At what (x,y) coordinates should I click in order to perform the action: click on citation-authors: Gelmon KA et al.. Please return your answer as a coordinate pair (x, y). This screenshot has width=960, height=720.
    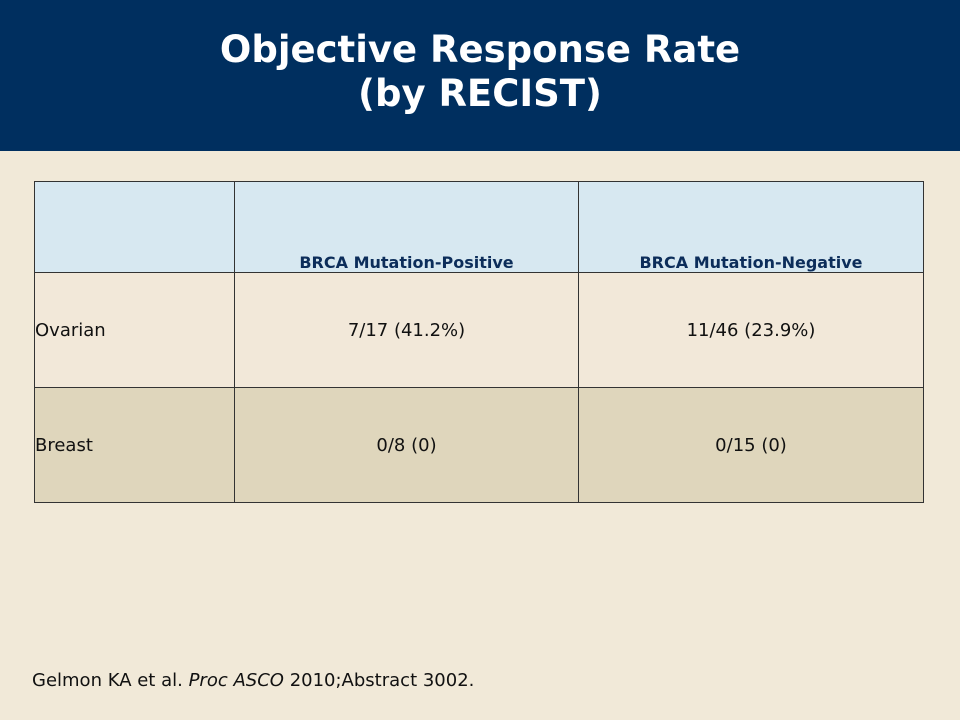
    Looking at the image, I should click on (107, 680).